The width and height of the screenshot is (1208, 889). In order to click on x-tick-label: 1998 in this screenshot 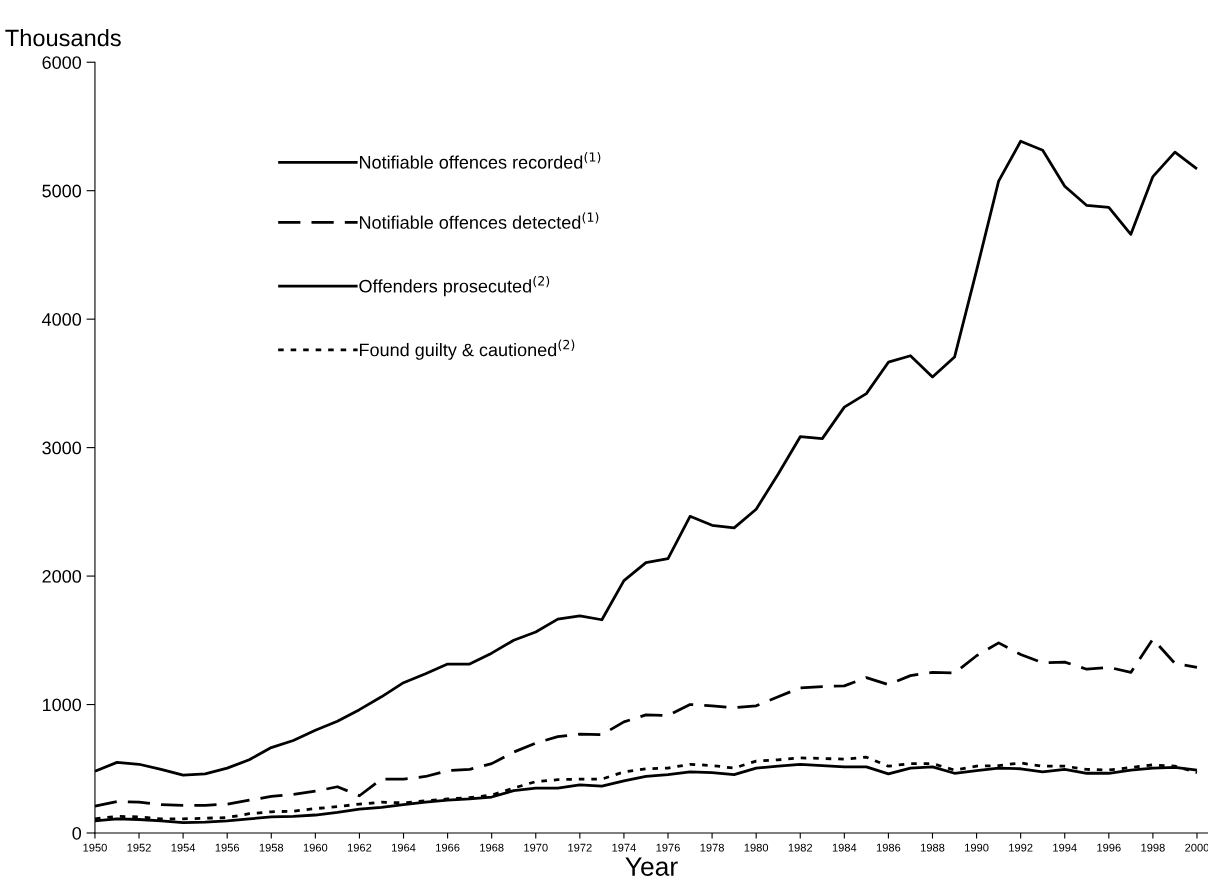, I will do `click(1153, 847)`.